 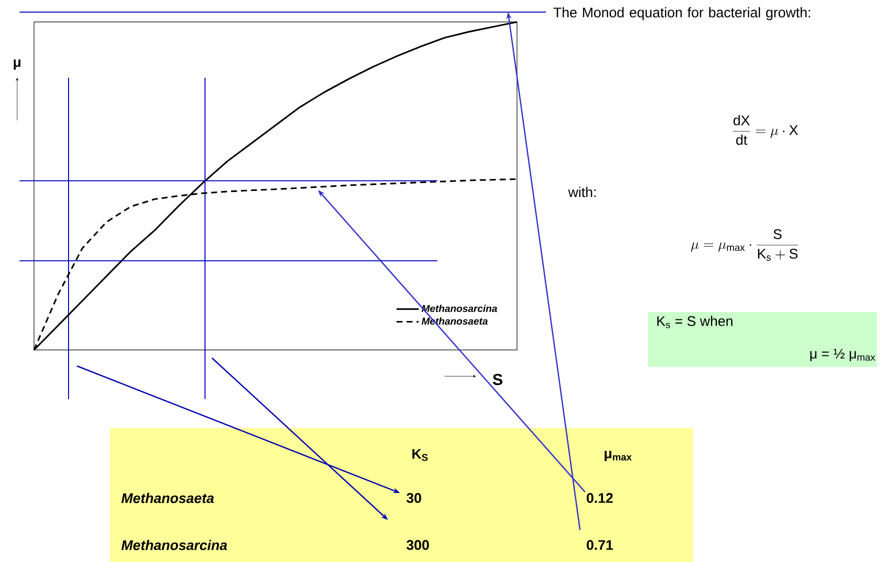 What do you see at coordinates (765, 130) in the screenshot?
I see `text: $\frac{\mathrm{dX}}{\mathrm{dt}} = \mu \cdot \mathrm{X}$` at bounding box center [765, 130].